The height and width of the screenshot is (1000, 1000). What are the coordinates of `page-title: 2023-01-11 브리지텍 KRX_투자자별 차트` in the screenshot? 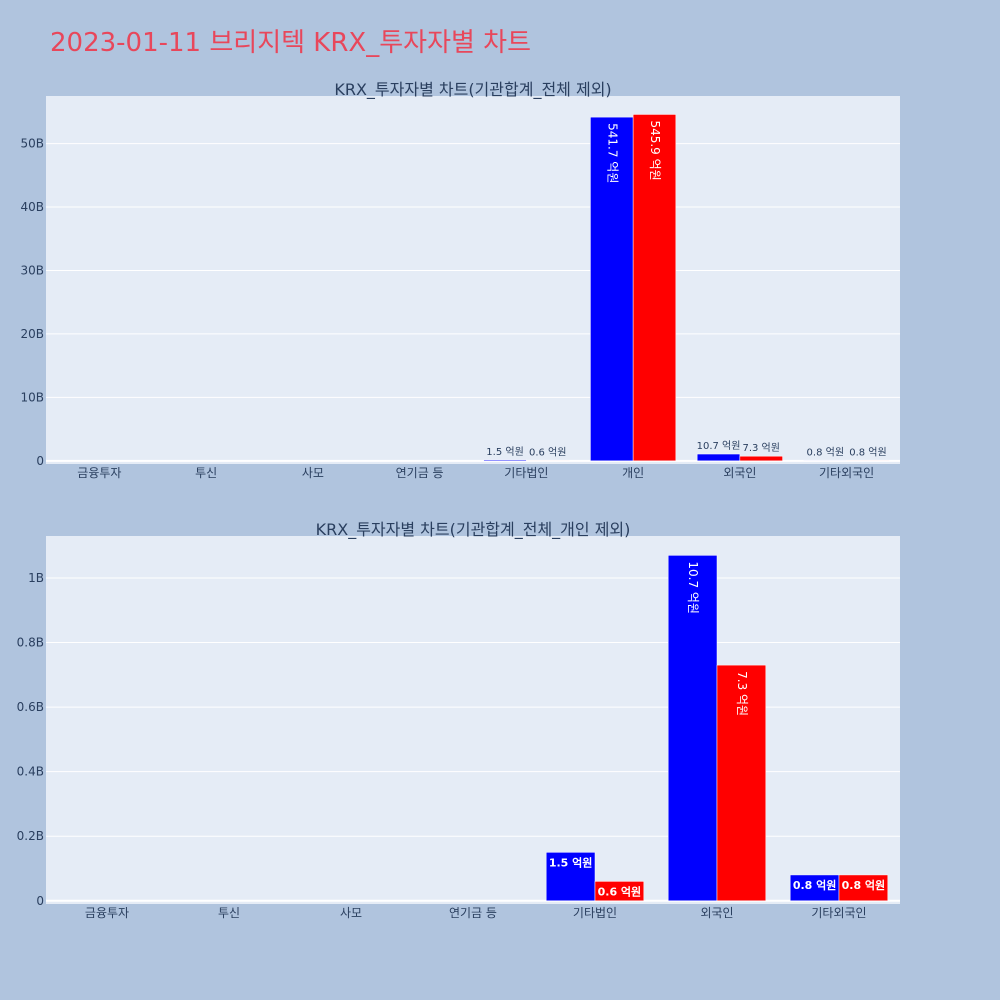 It's located at (291, 43).